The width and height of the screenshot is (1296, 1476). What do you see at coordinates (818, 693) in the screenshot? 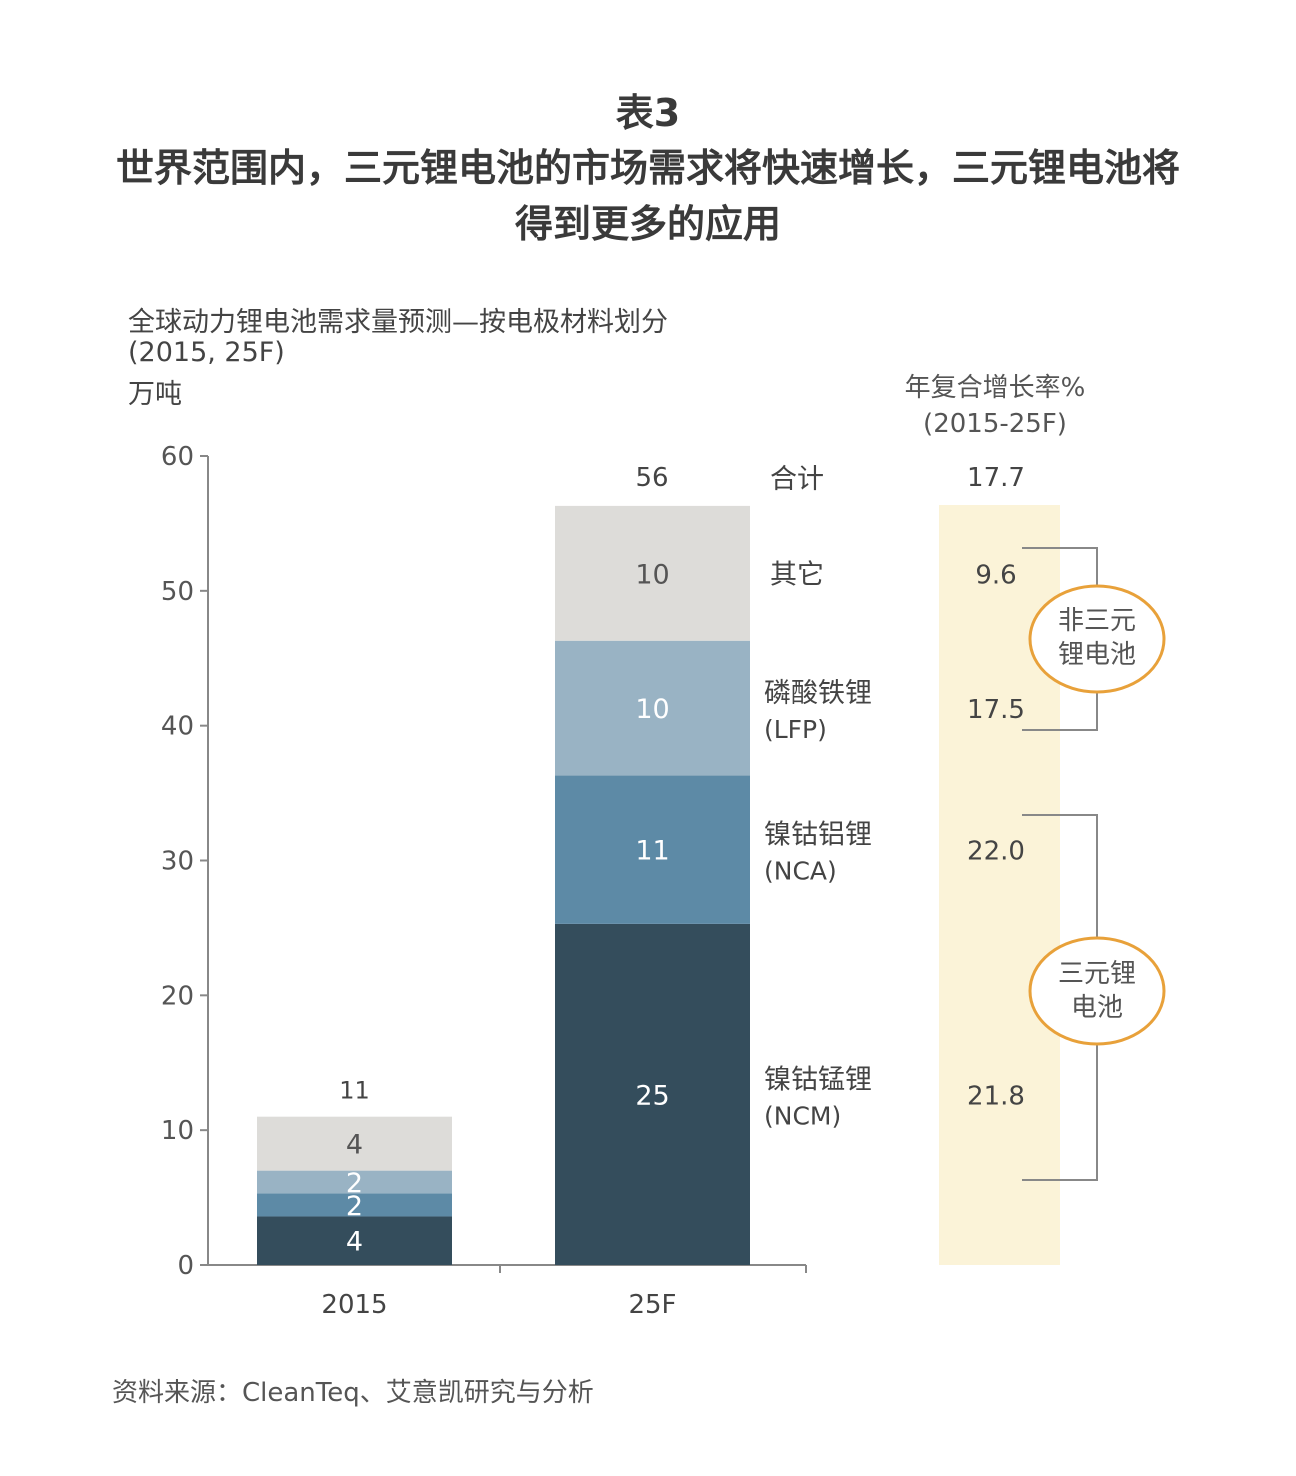
I see `series-label: 磷酸铁锂` at bounding box center [818, 693].